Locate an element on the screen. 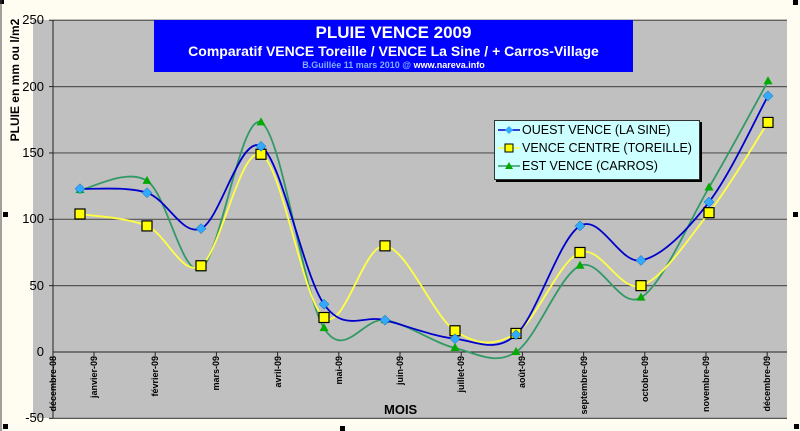  x-tick-label: décembre-09 is located at coordinates (767, 384).